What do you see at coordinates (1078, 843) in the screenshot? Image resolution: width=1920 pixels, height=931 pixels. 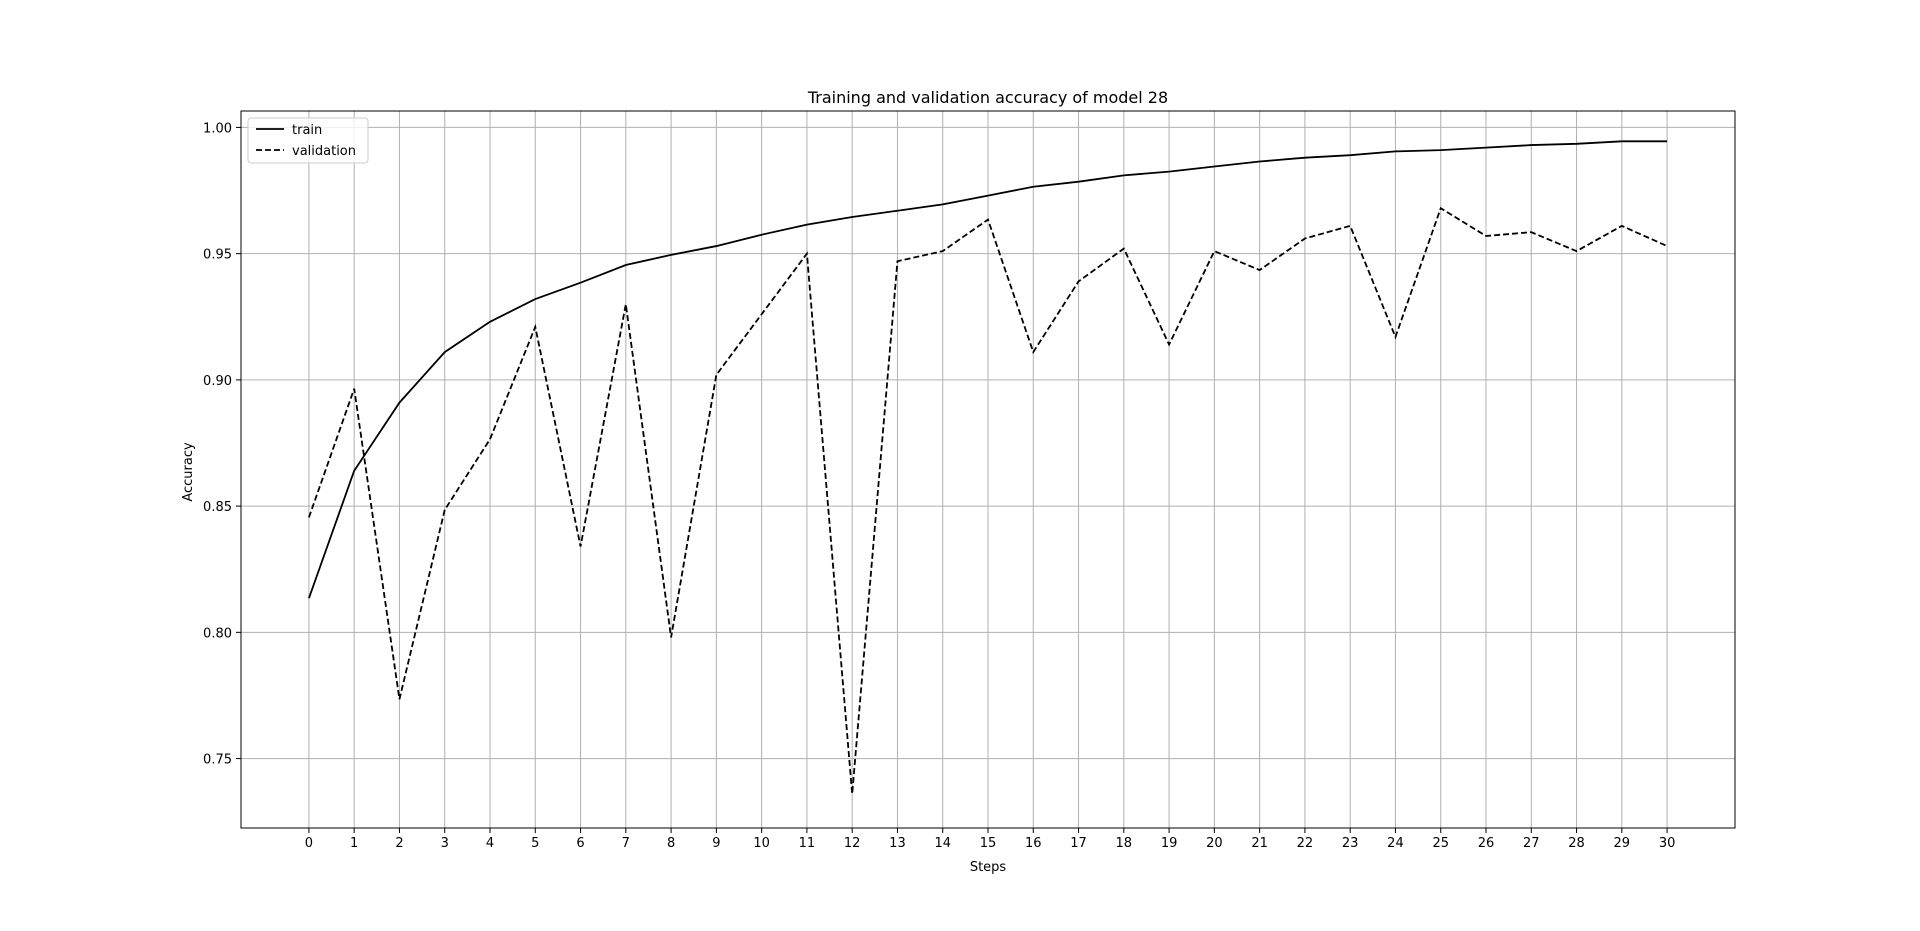 I see `x-tick-label: 17` at bounding box center [1078, 843].